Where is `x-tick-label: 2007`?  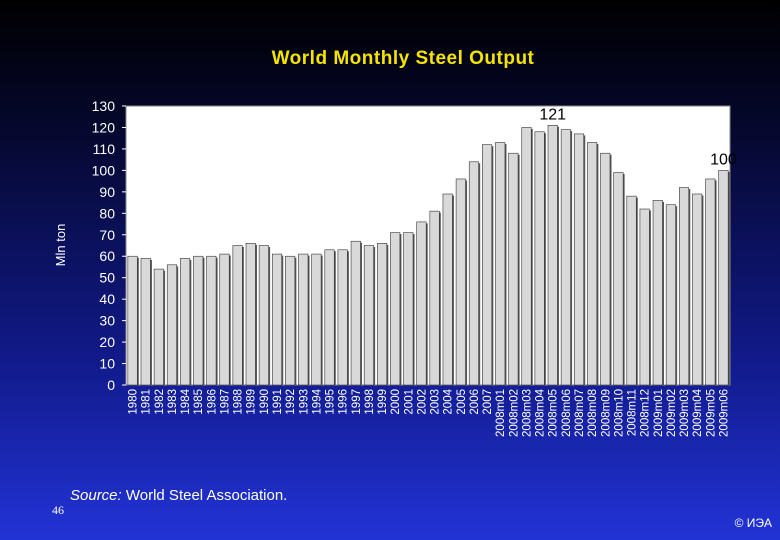
x-tick-label: 2007 is located at coordinates (488, 402).